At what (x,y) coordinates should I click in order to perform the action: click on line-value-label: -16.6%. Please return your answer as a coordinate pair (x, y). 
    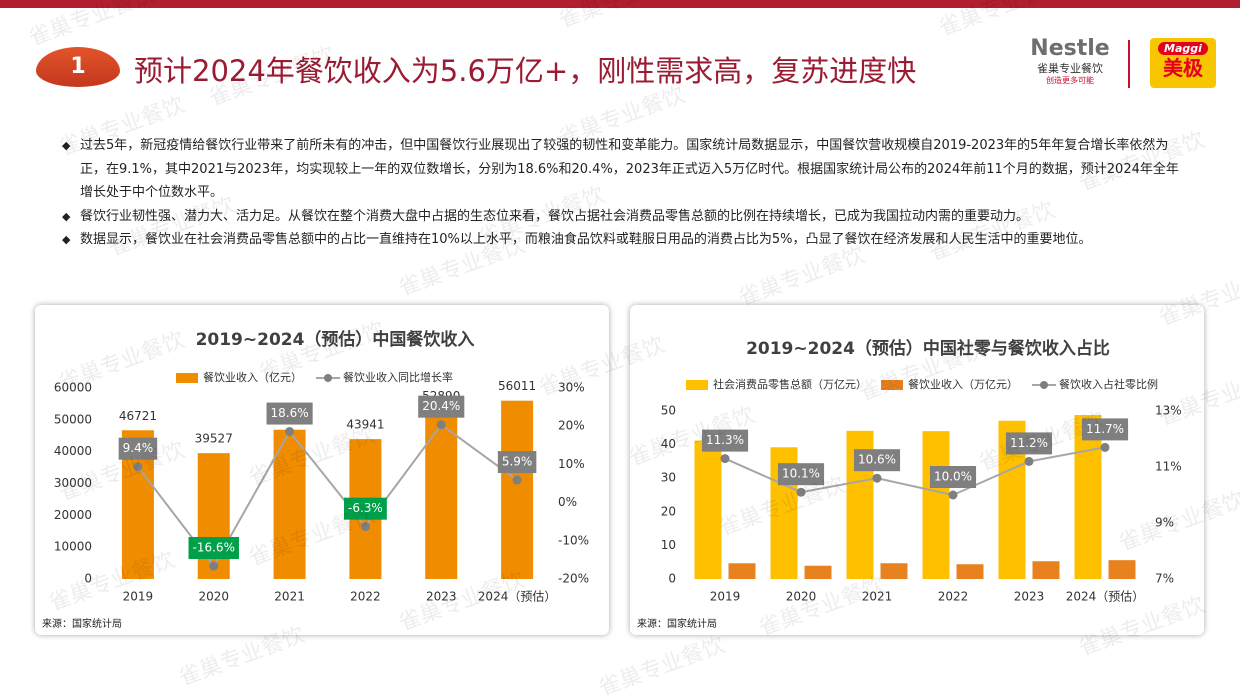
    Looking at the image, I should click on (214, 548).